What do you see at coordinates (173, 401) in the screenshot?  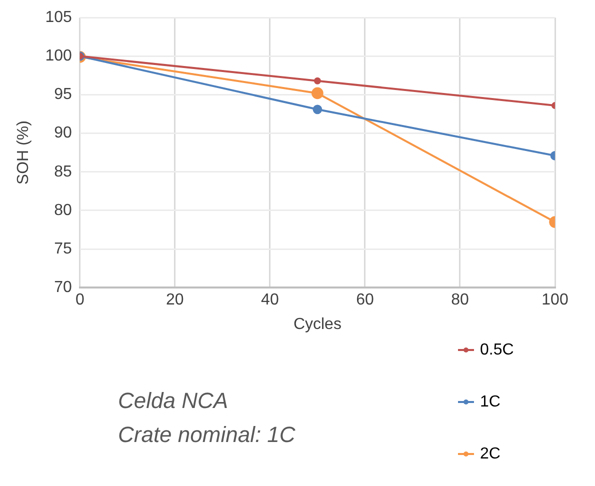 I see `text: Celda NCA` at bounding box center [173, 401].